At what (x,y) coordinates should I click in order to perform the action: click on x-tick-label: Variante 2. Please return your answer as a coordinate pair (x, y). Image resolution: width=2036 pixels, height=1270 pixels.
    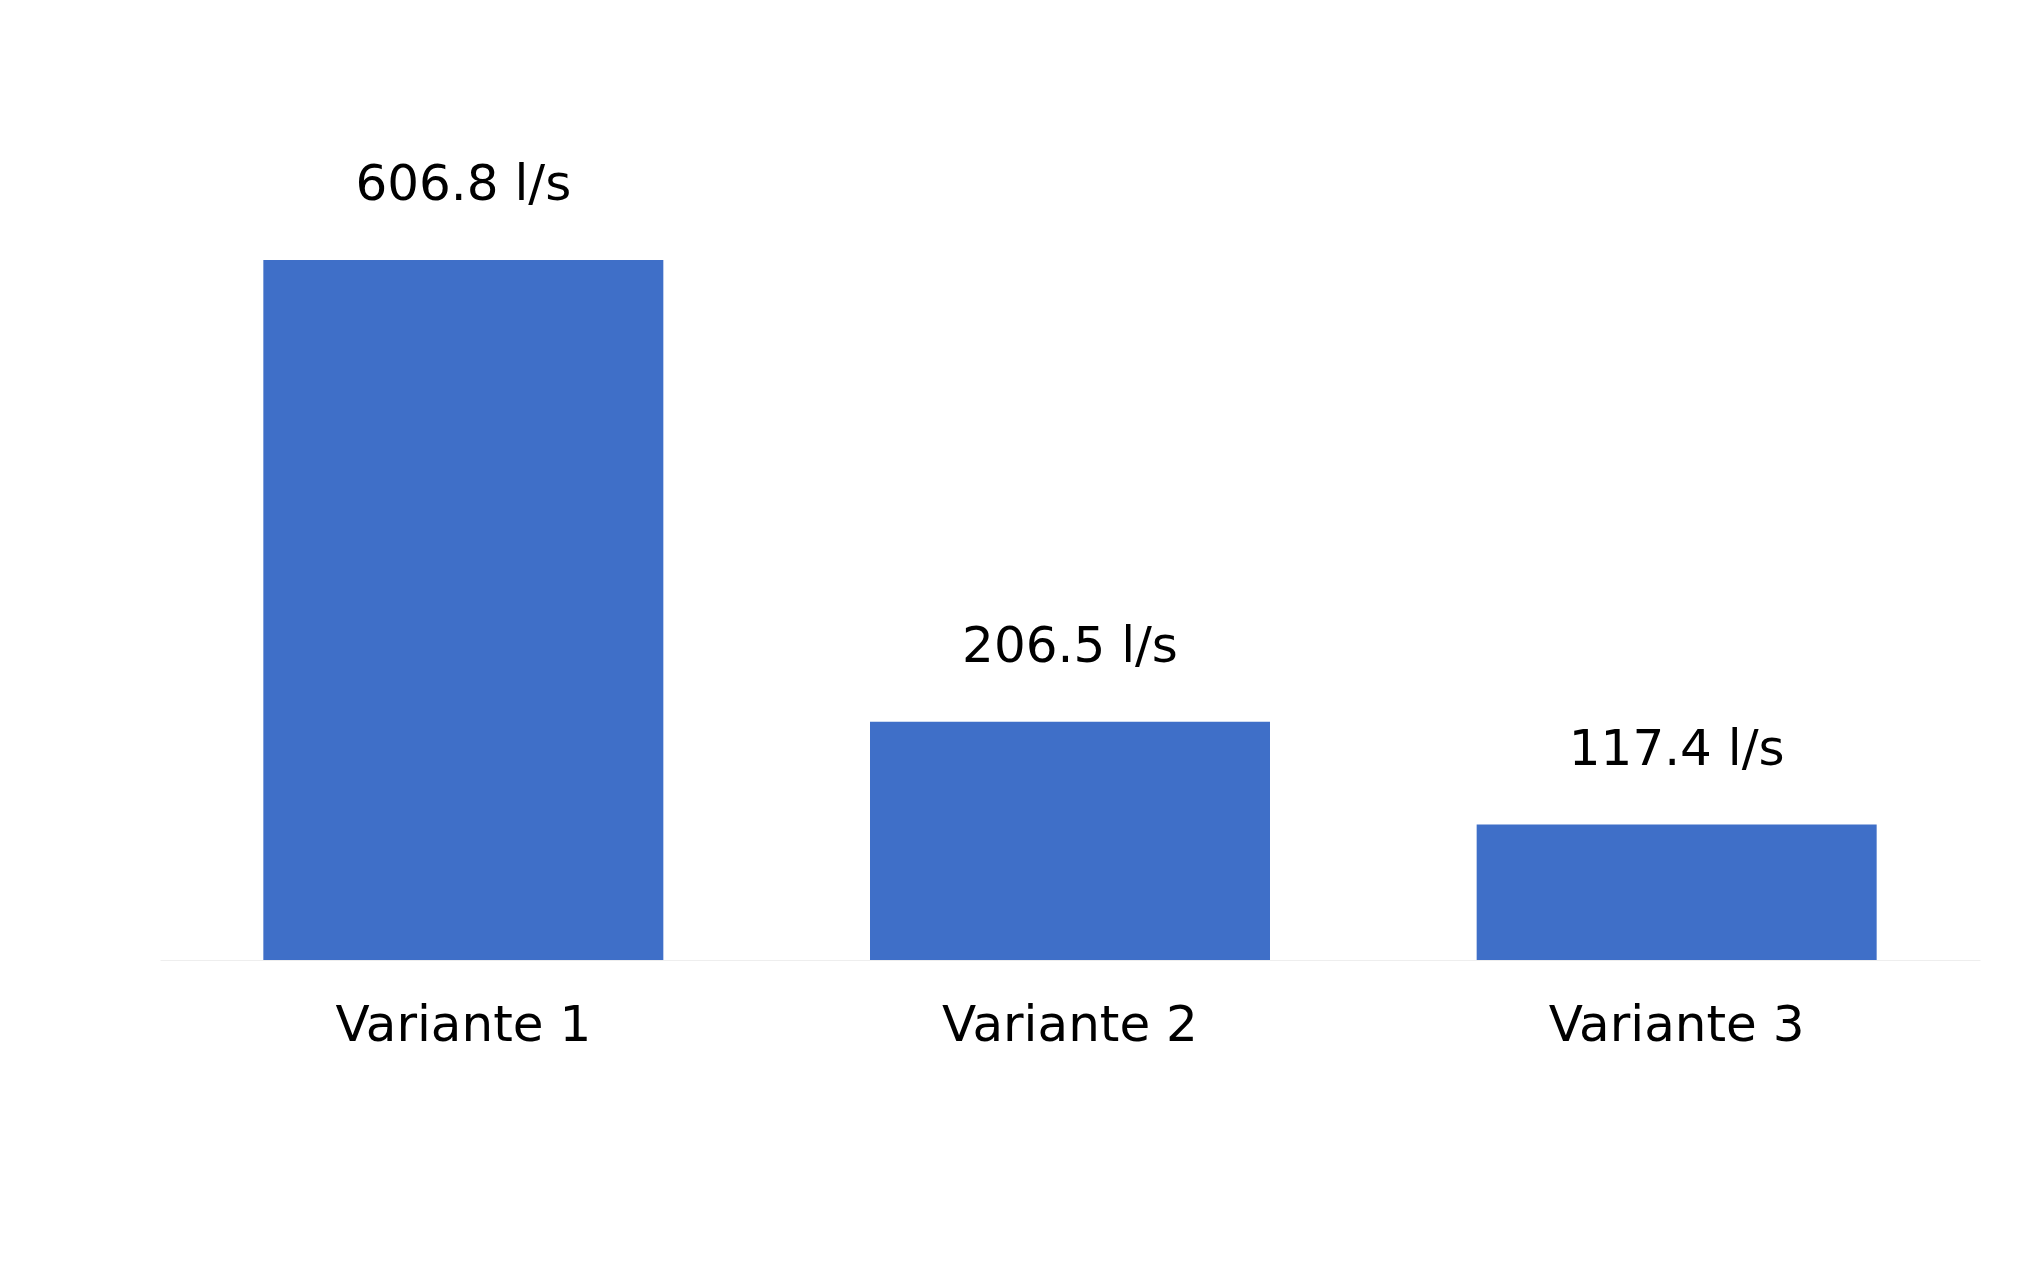
    Looking at the image, I should click on (1070, 1023).